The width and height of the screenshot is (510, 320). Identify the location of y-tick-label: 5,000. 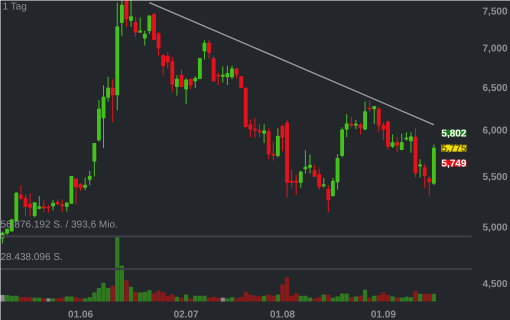
(495, 228).